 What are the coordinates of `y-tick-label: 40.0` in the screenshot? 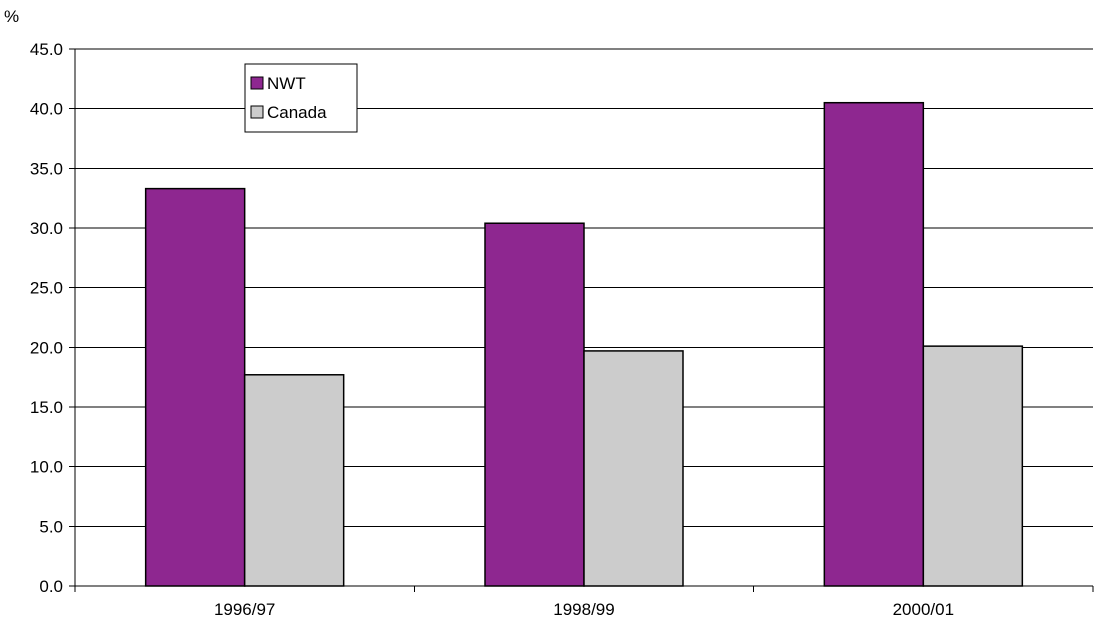 It's located at (46, 109).